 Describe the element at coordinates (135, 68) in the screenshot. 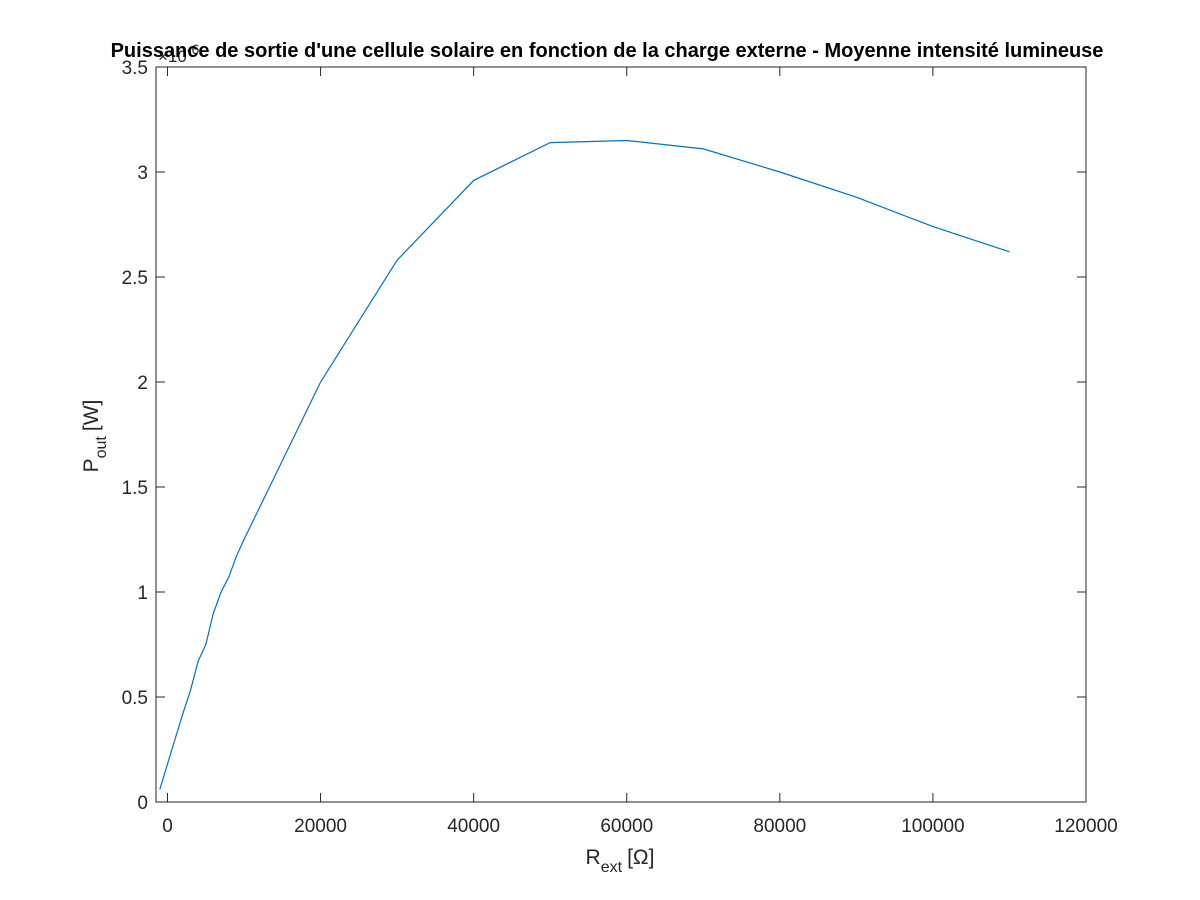

I see `y-tick-label: 3.5` at that location.